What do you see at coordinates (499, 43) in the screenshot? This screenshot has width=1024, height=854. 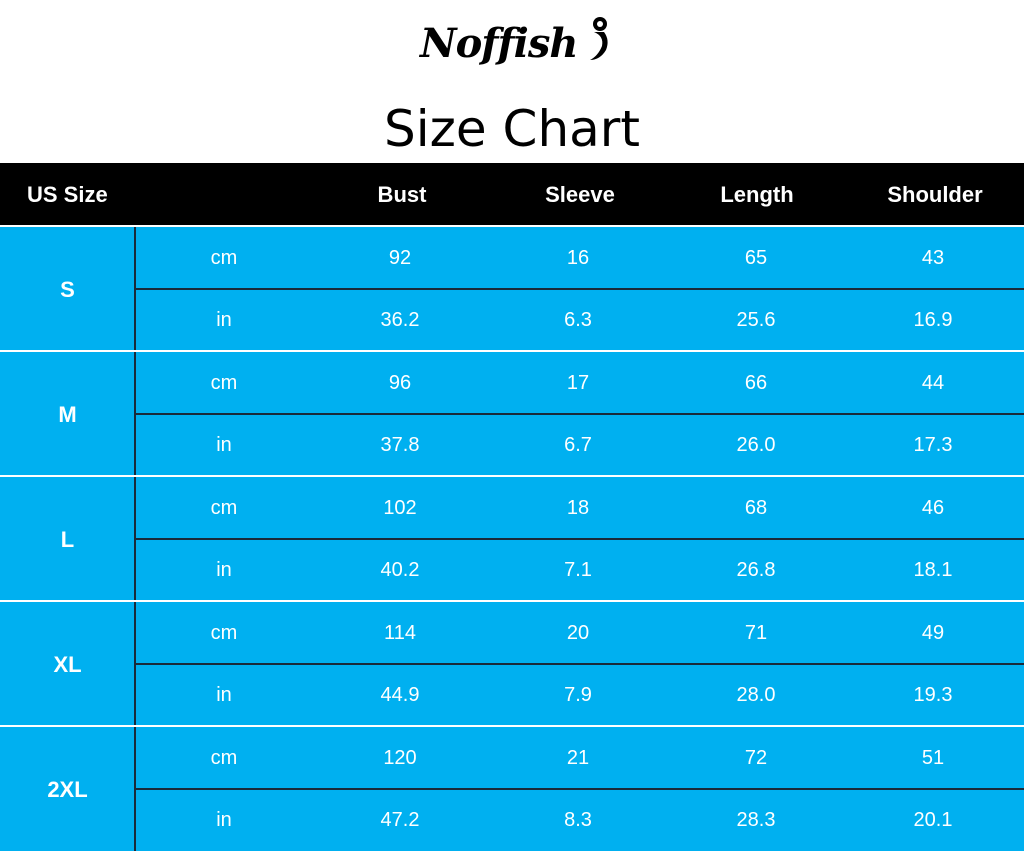 I see `brand-name: Noffish` at bounding box center [499, 43].